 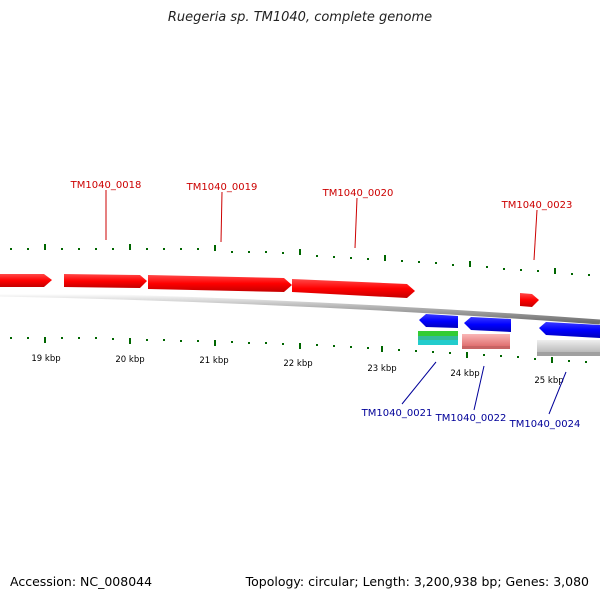 What do you see at coordinates (548, 381) in the screenshot?
I see `scale-label: 25 kbp` at bounding box center [548, 381].